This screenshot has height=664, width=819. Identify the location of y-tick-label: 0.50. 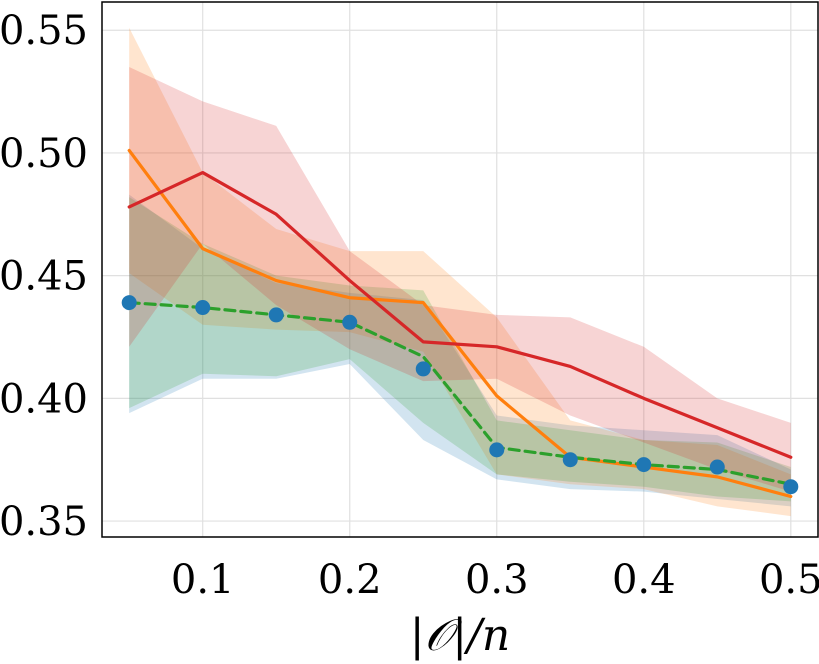
(44, 154).